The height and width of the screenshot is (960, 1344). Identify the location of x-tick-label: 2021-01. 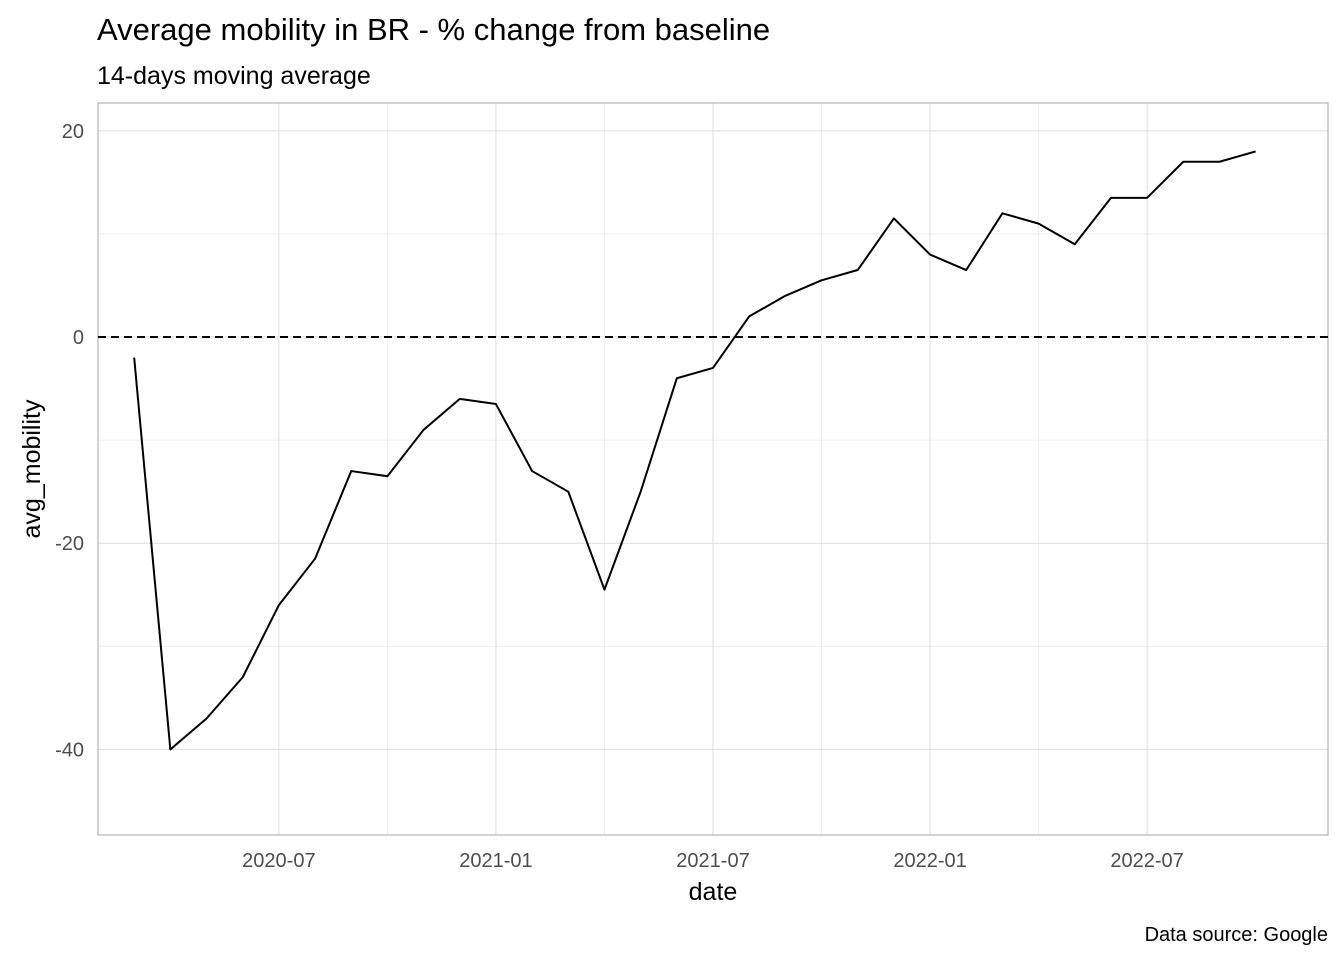
(495, 861).